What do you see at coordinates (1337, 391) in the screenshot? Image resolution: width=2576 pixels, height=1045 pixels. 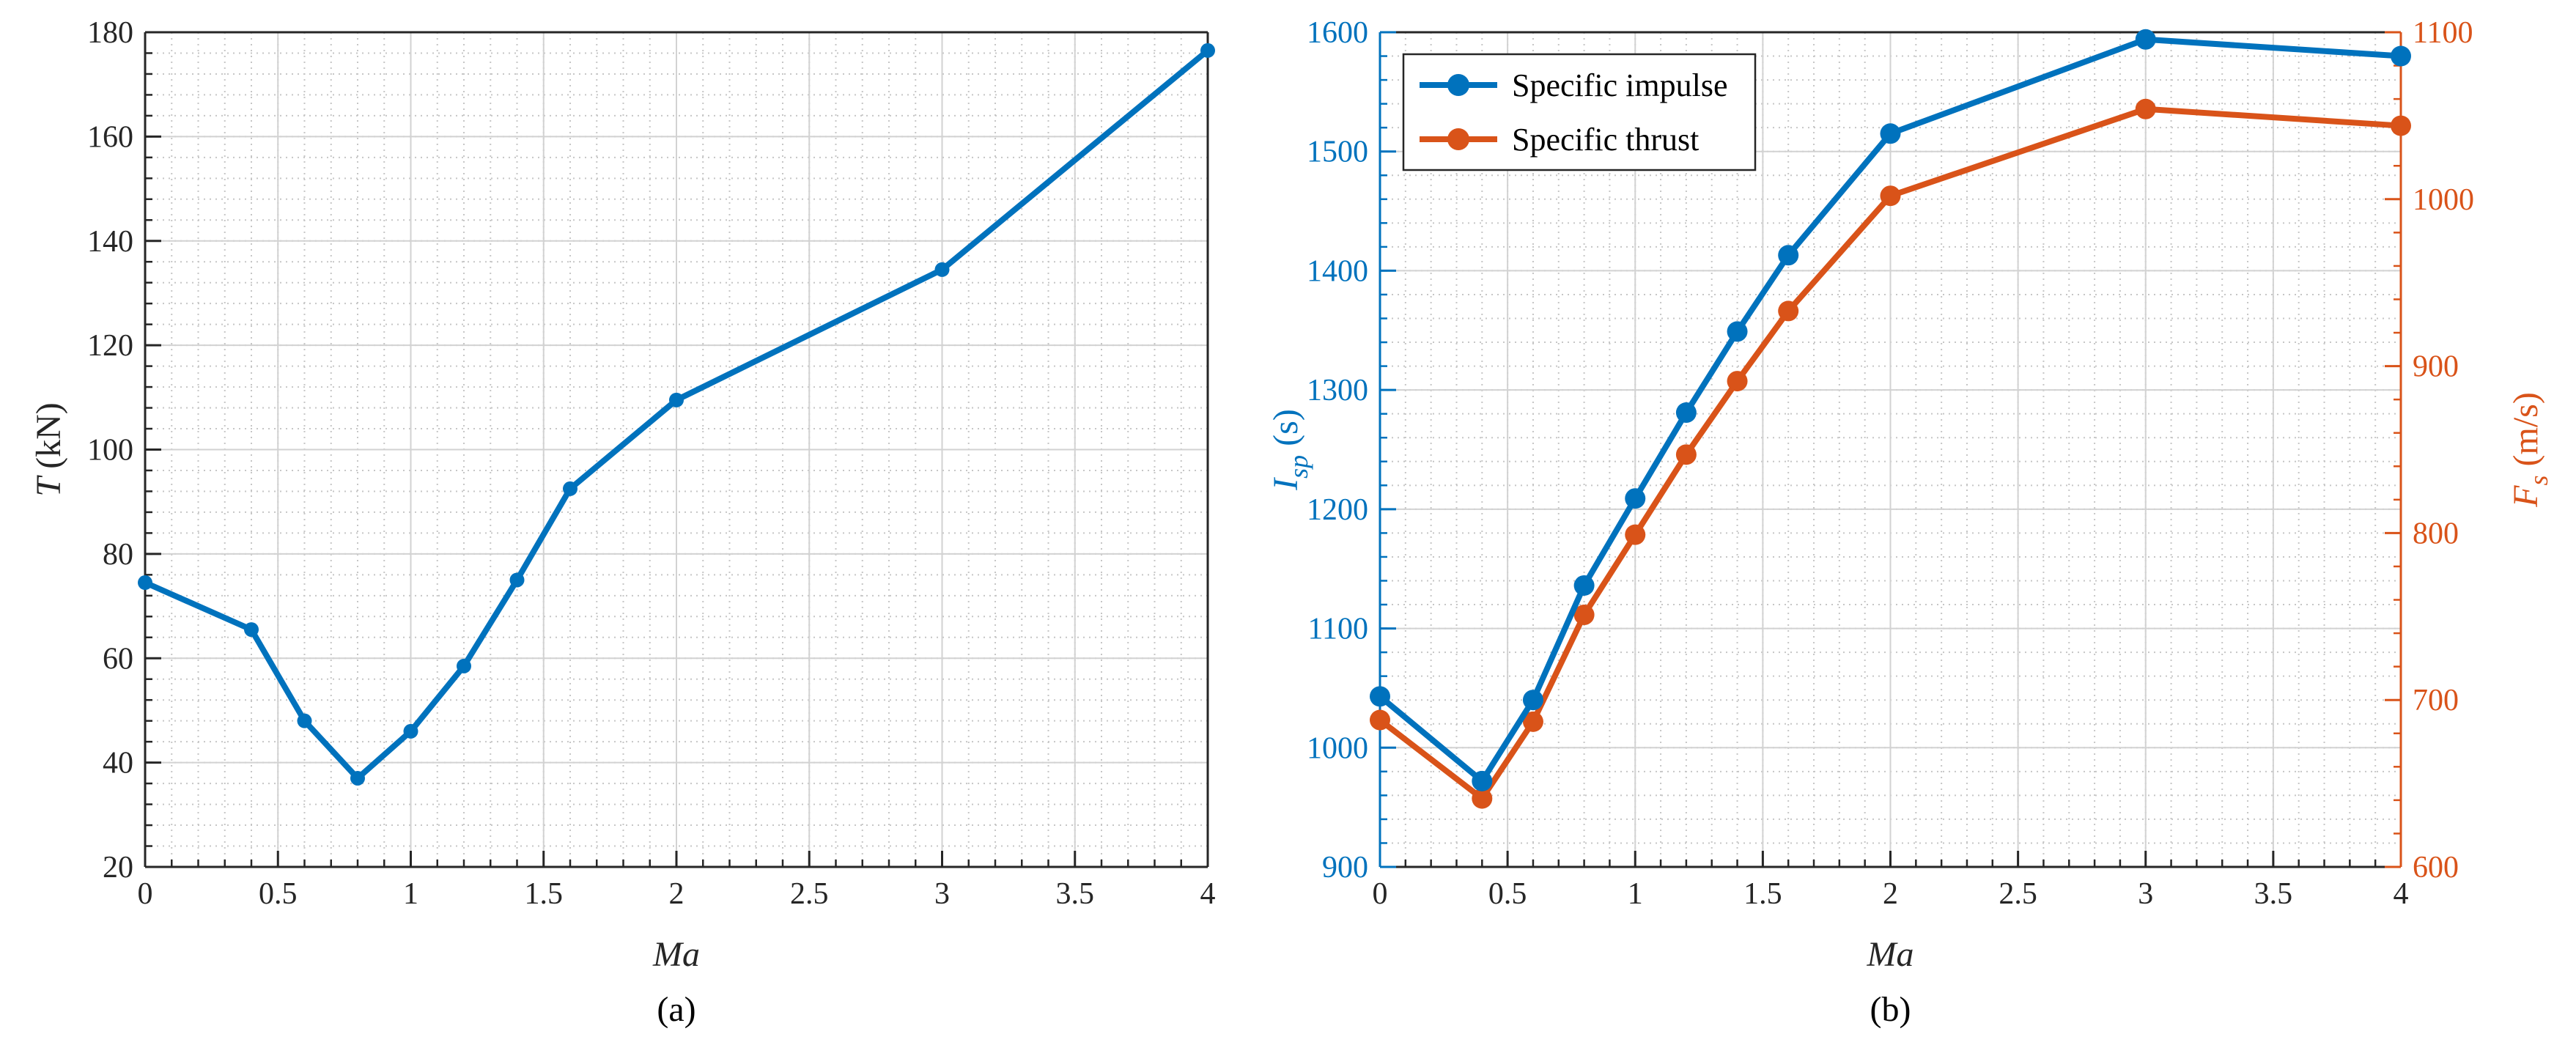 I see `y-tick-label: 1300` at bounding box center [1337, 391].